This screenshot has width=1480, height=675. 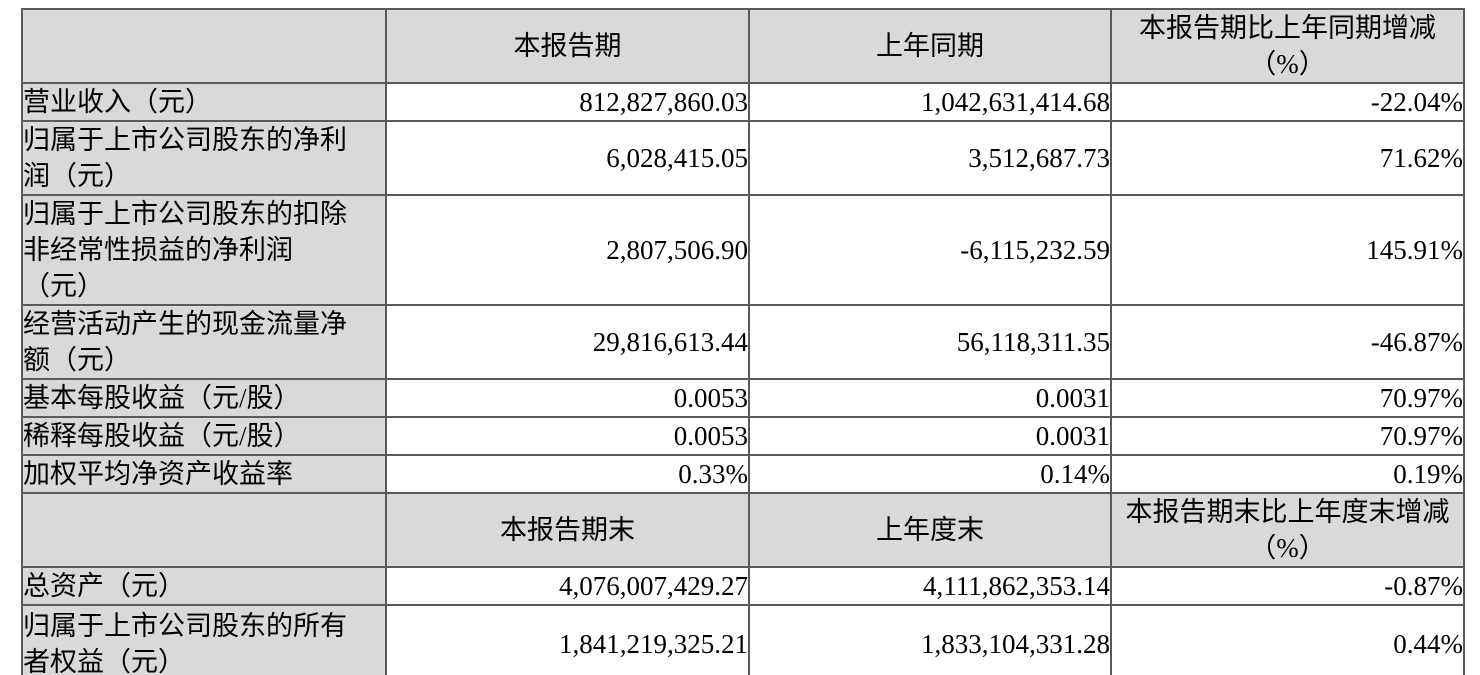 What do you see at coordinates (930, 639) in the screenshot?
I see `cell-prior: 1,833,104,331.28` at bounding box center [930, 639].